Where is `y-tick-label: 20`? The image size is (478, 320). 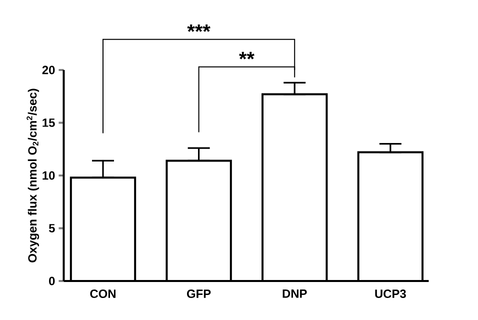
y-tick-label: 20 is located at coordinates (48, 70).